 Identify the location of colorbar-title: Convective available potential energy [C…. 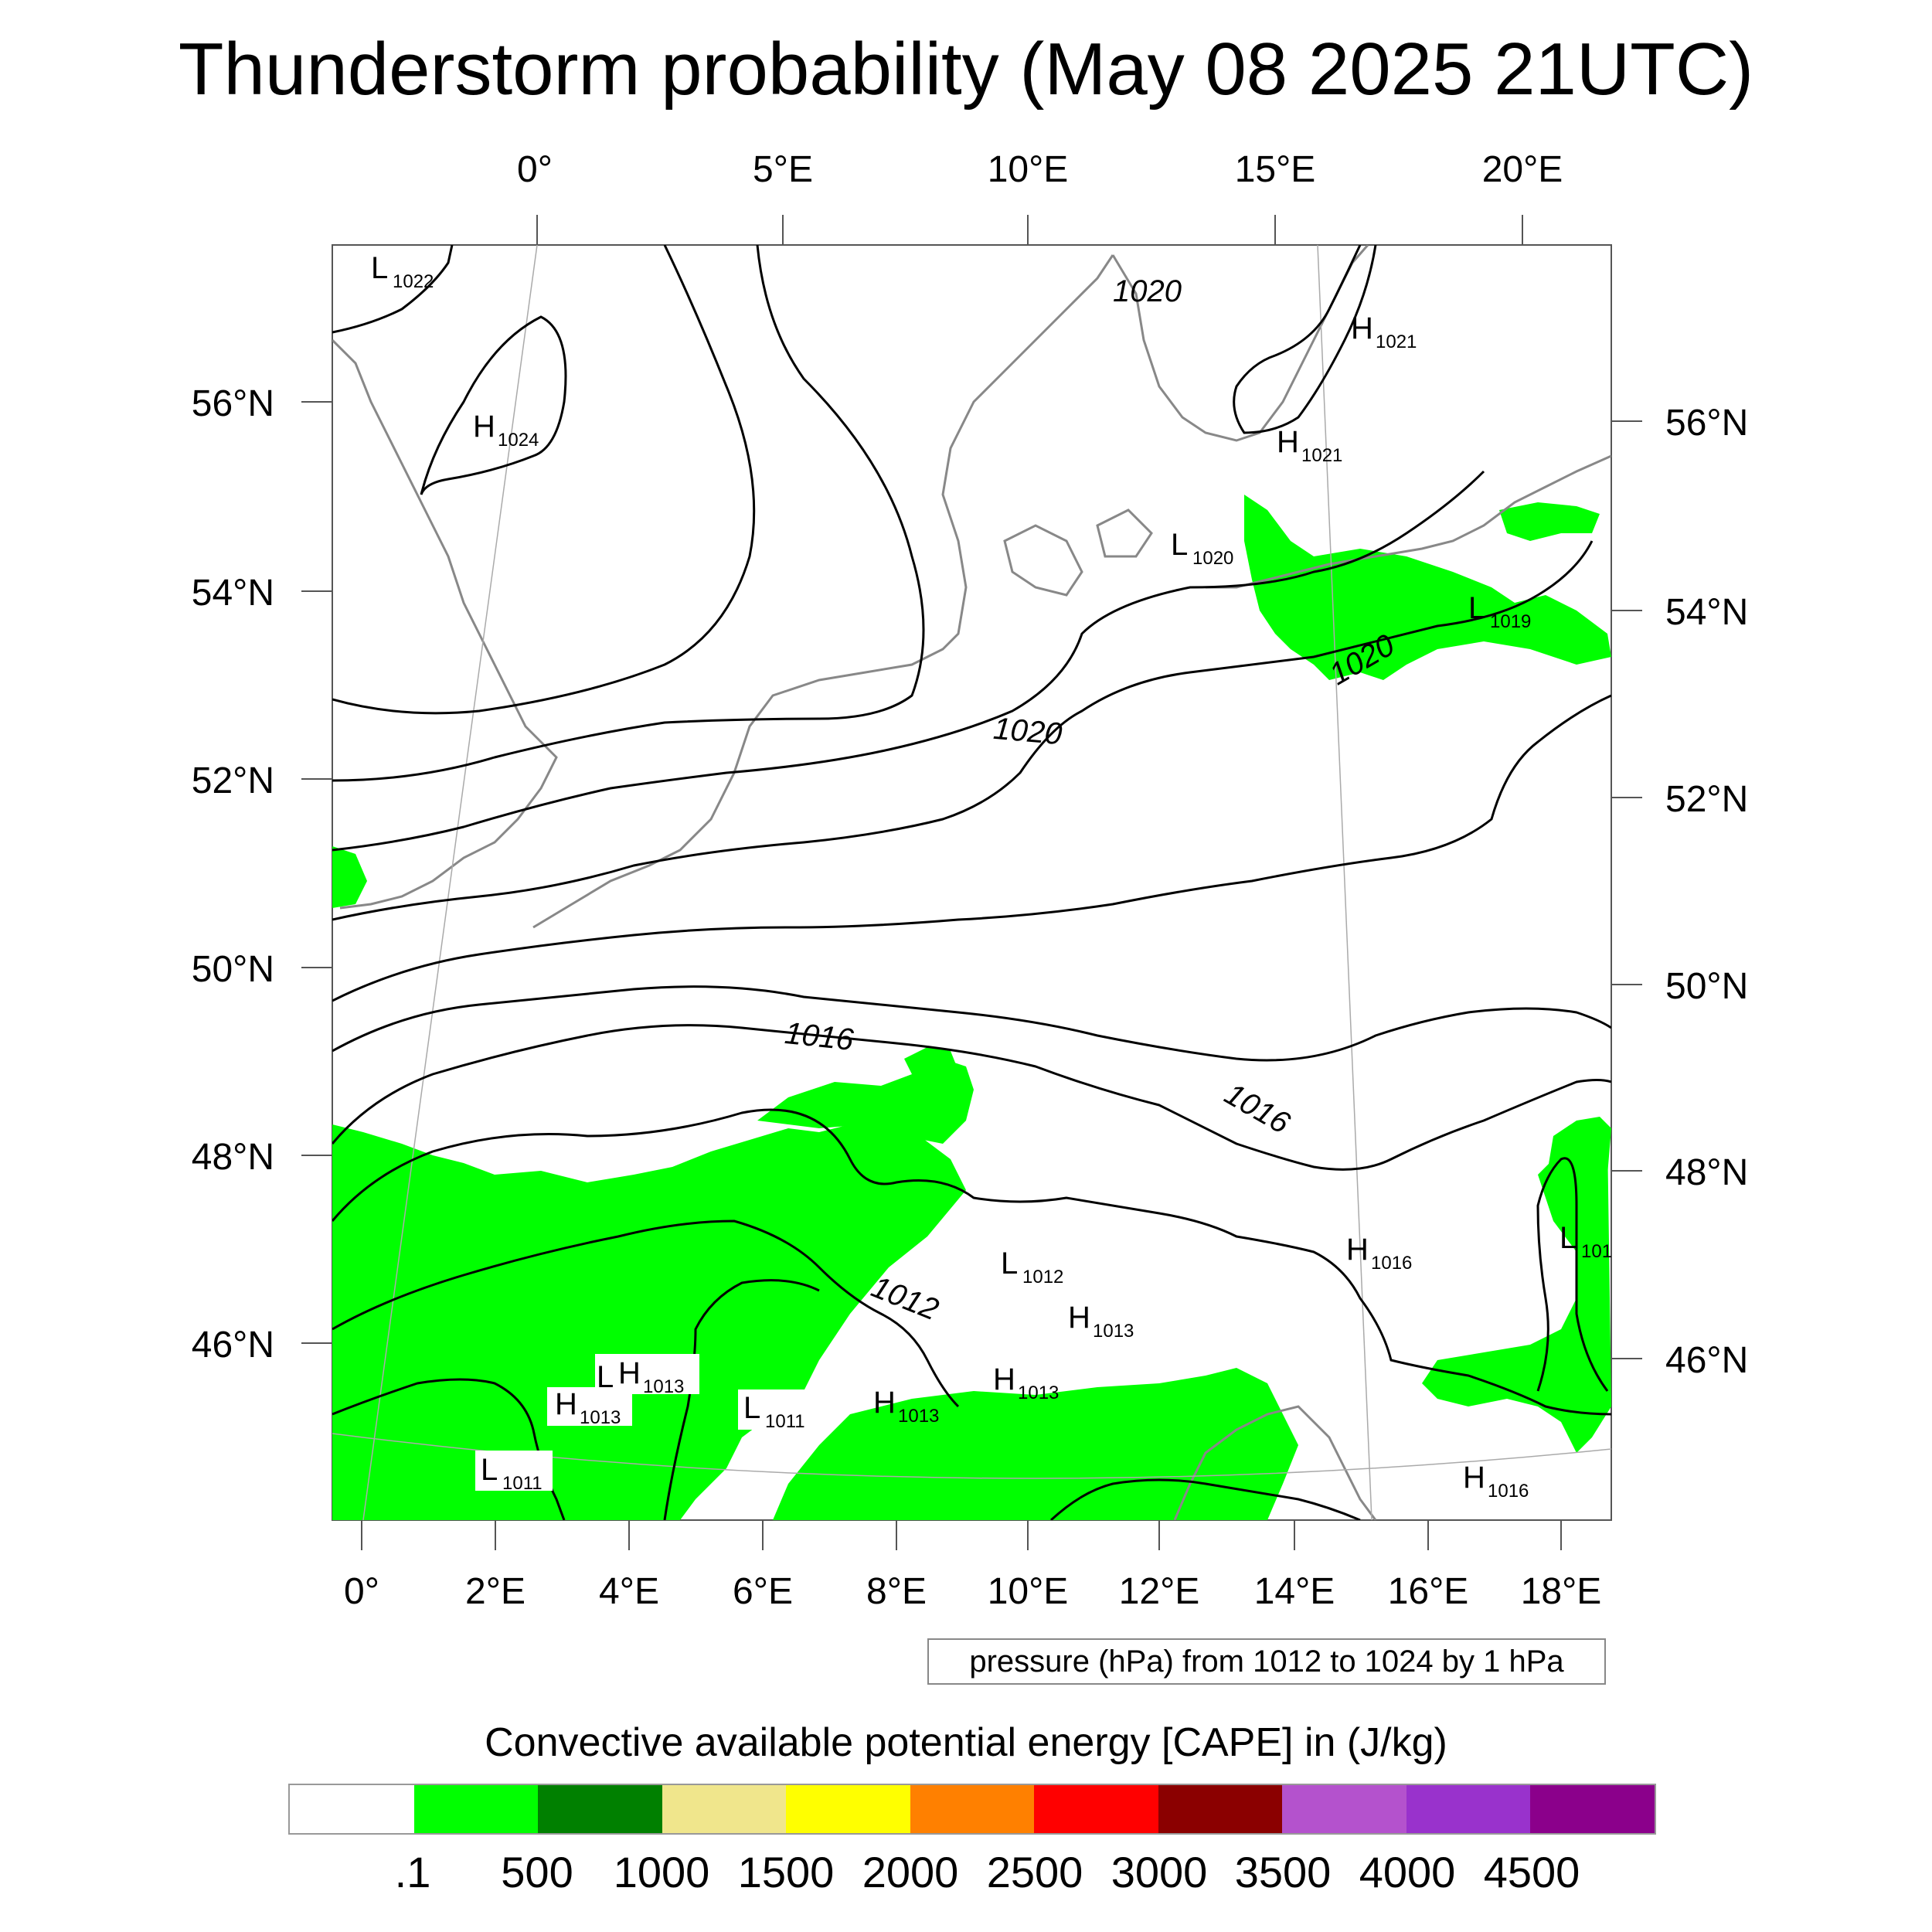
(966, 1742).